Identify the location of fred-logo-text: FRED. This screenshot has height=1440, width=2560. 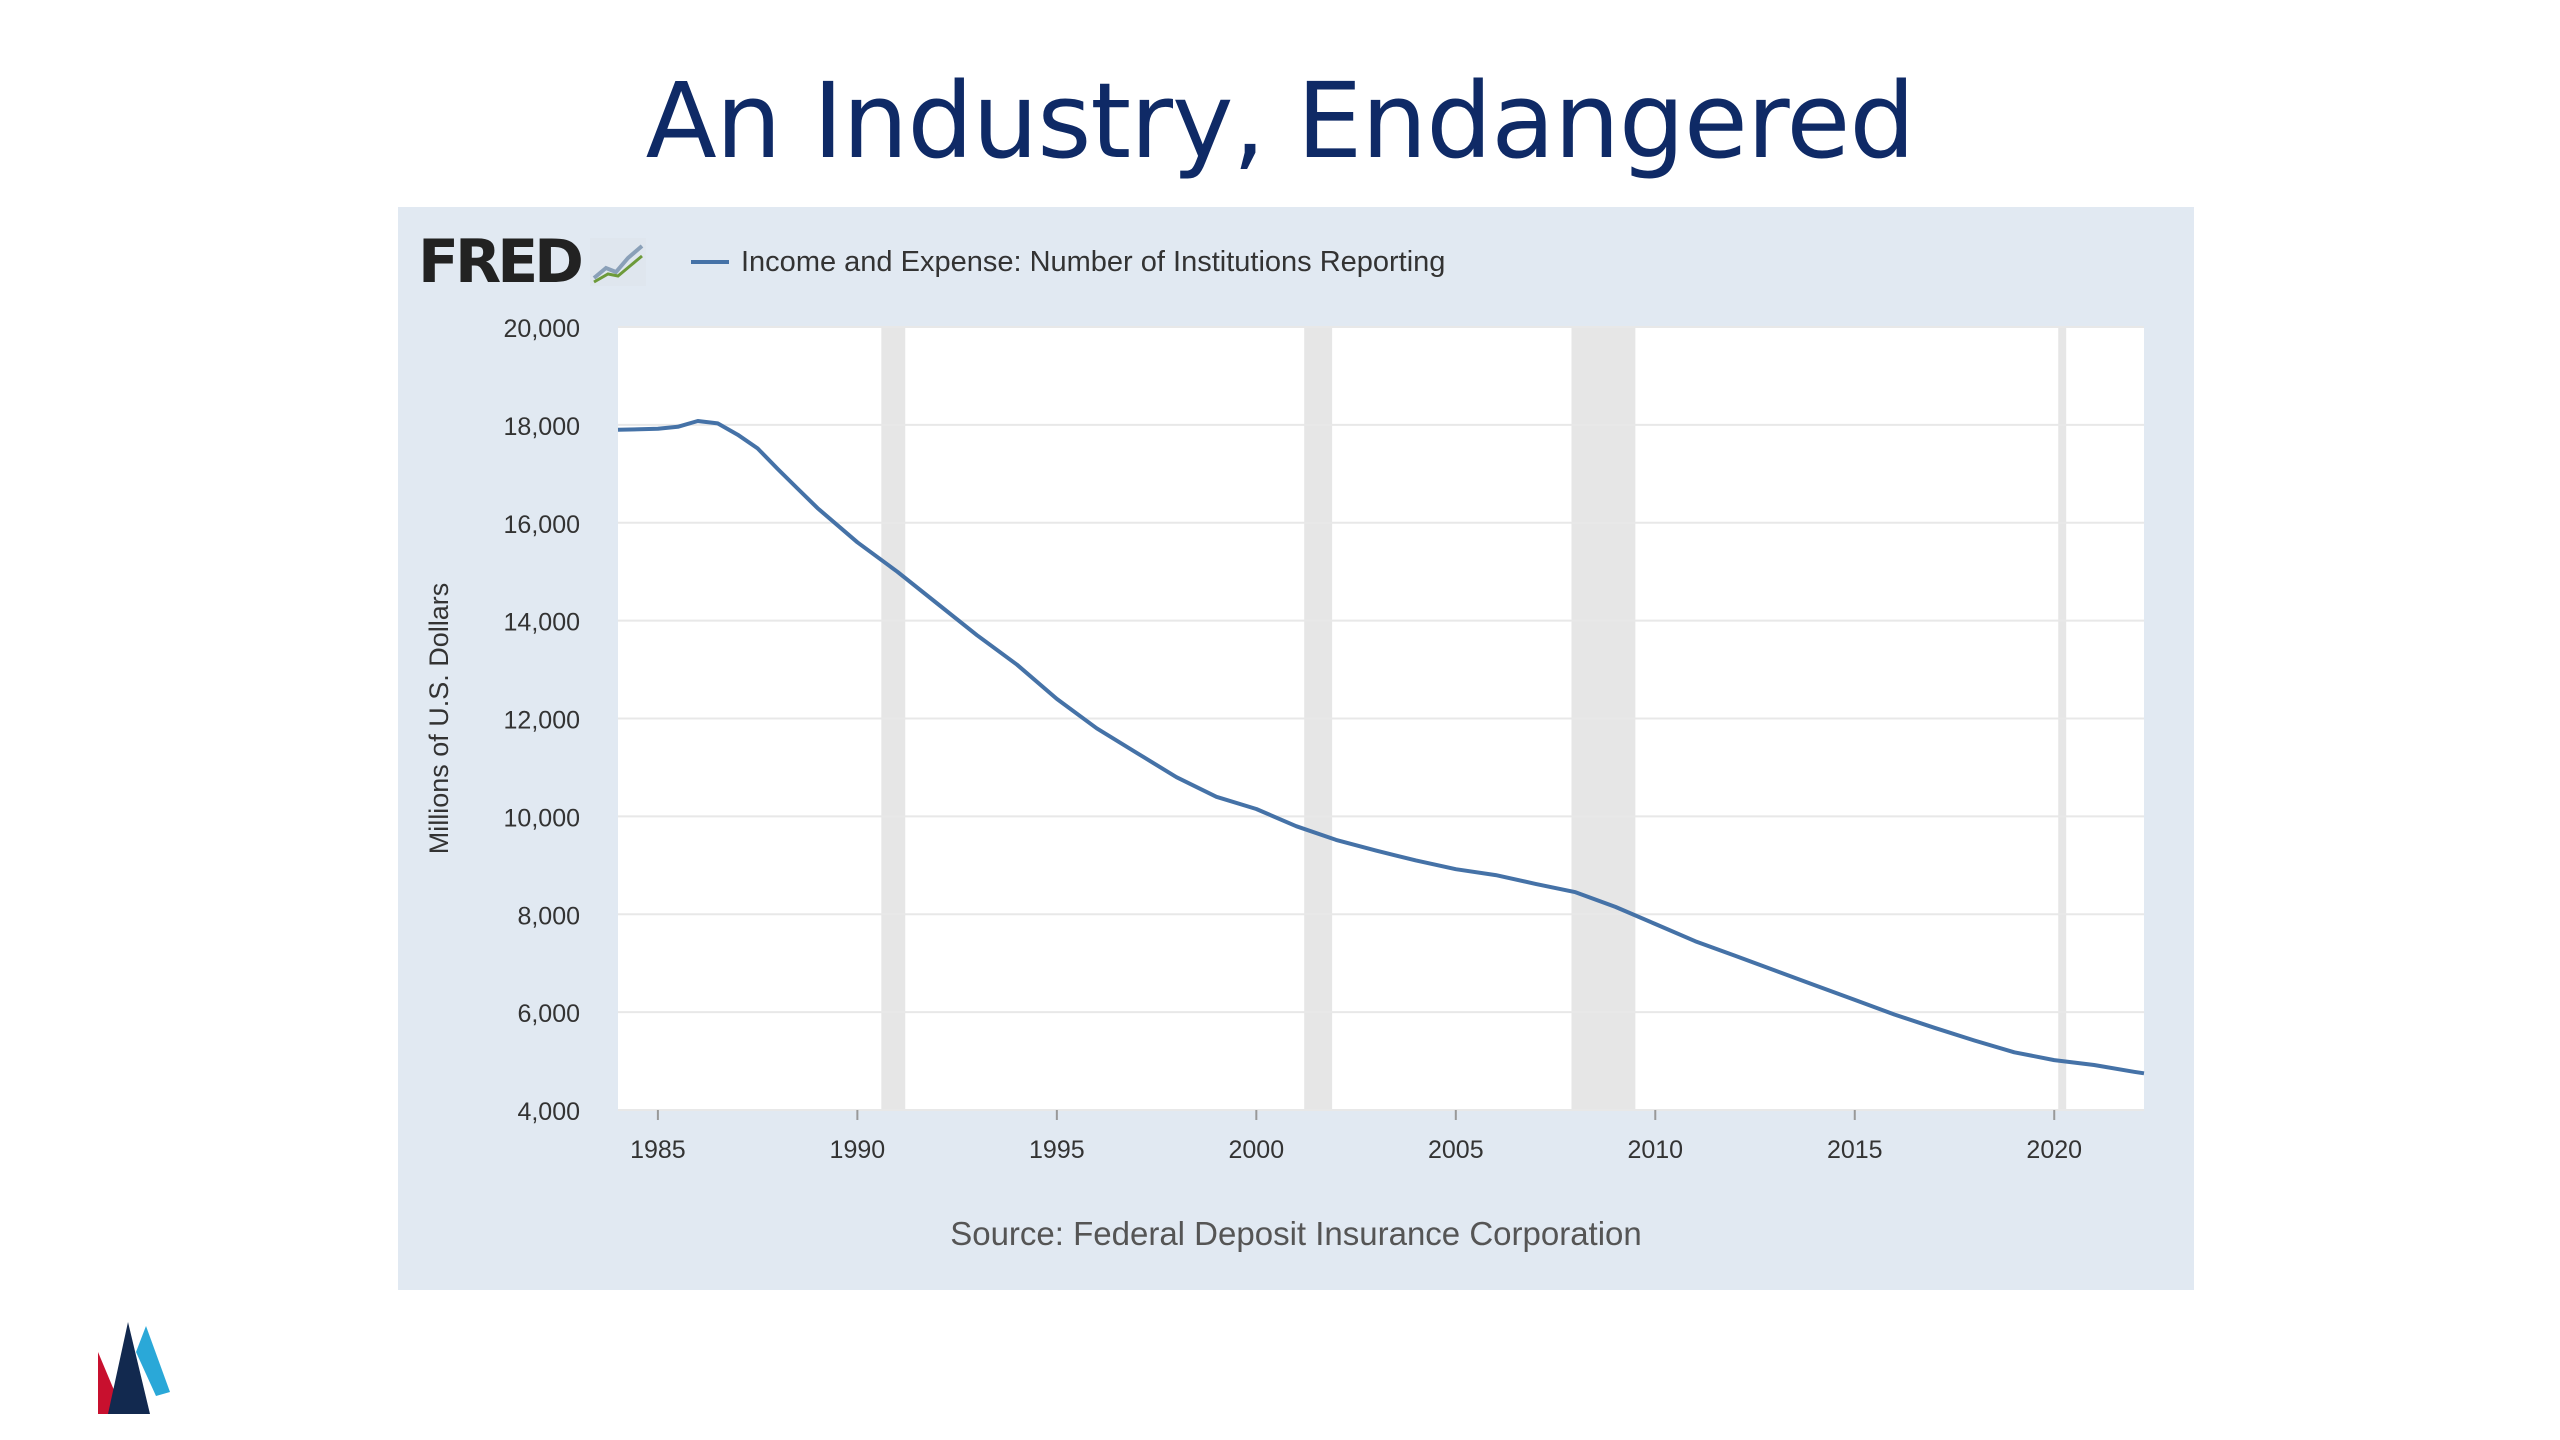
(501, 262).